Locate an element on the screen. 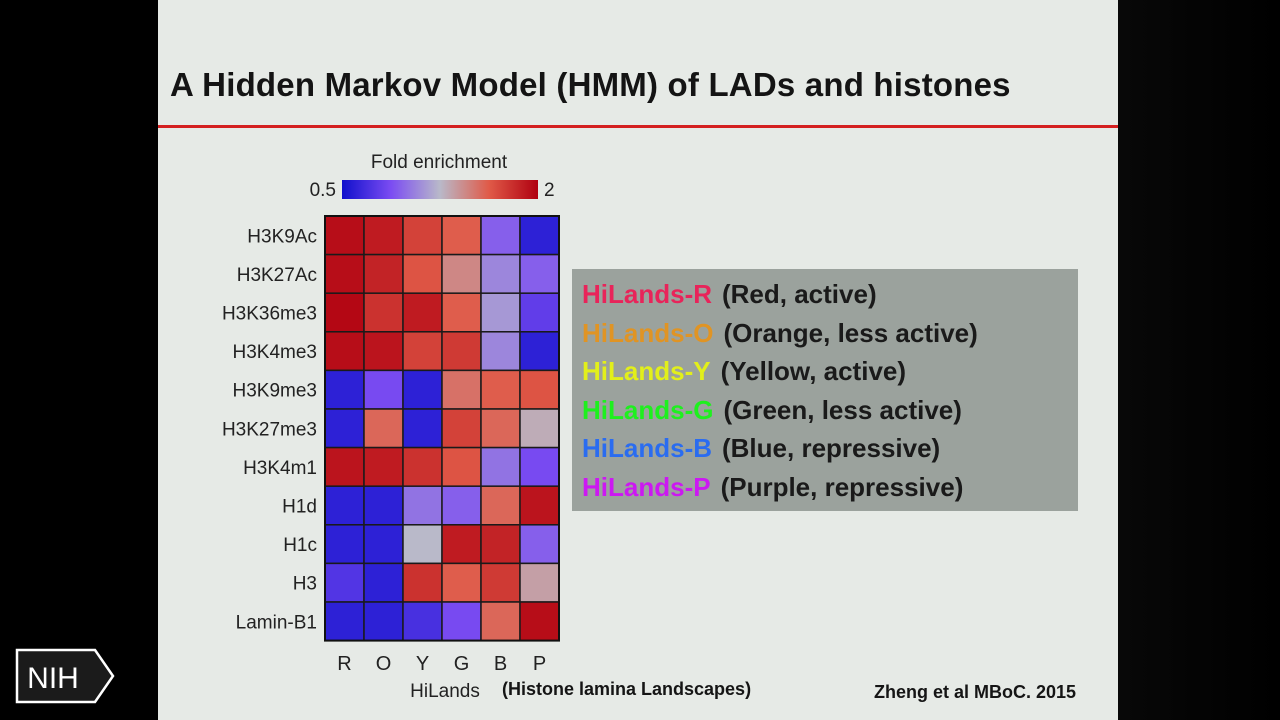 The width and height of the screenshot is (1280, 720). state-name: HiLands-B is located at coordinates (647, 448).